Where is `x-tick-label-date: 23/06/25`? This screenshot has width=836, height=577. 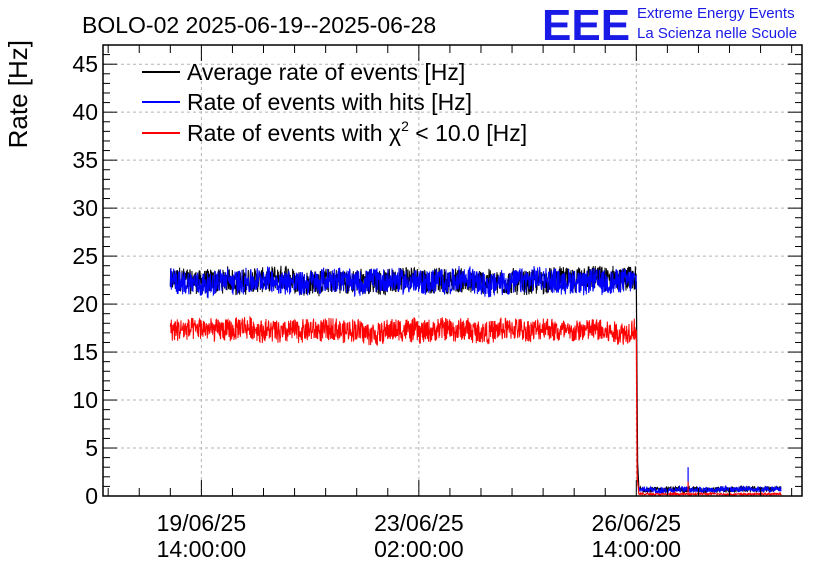
x-tick-label-date: 23/06/25 is located at coordinates (419, 523).